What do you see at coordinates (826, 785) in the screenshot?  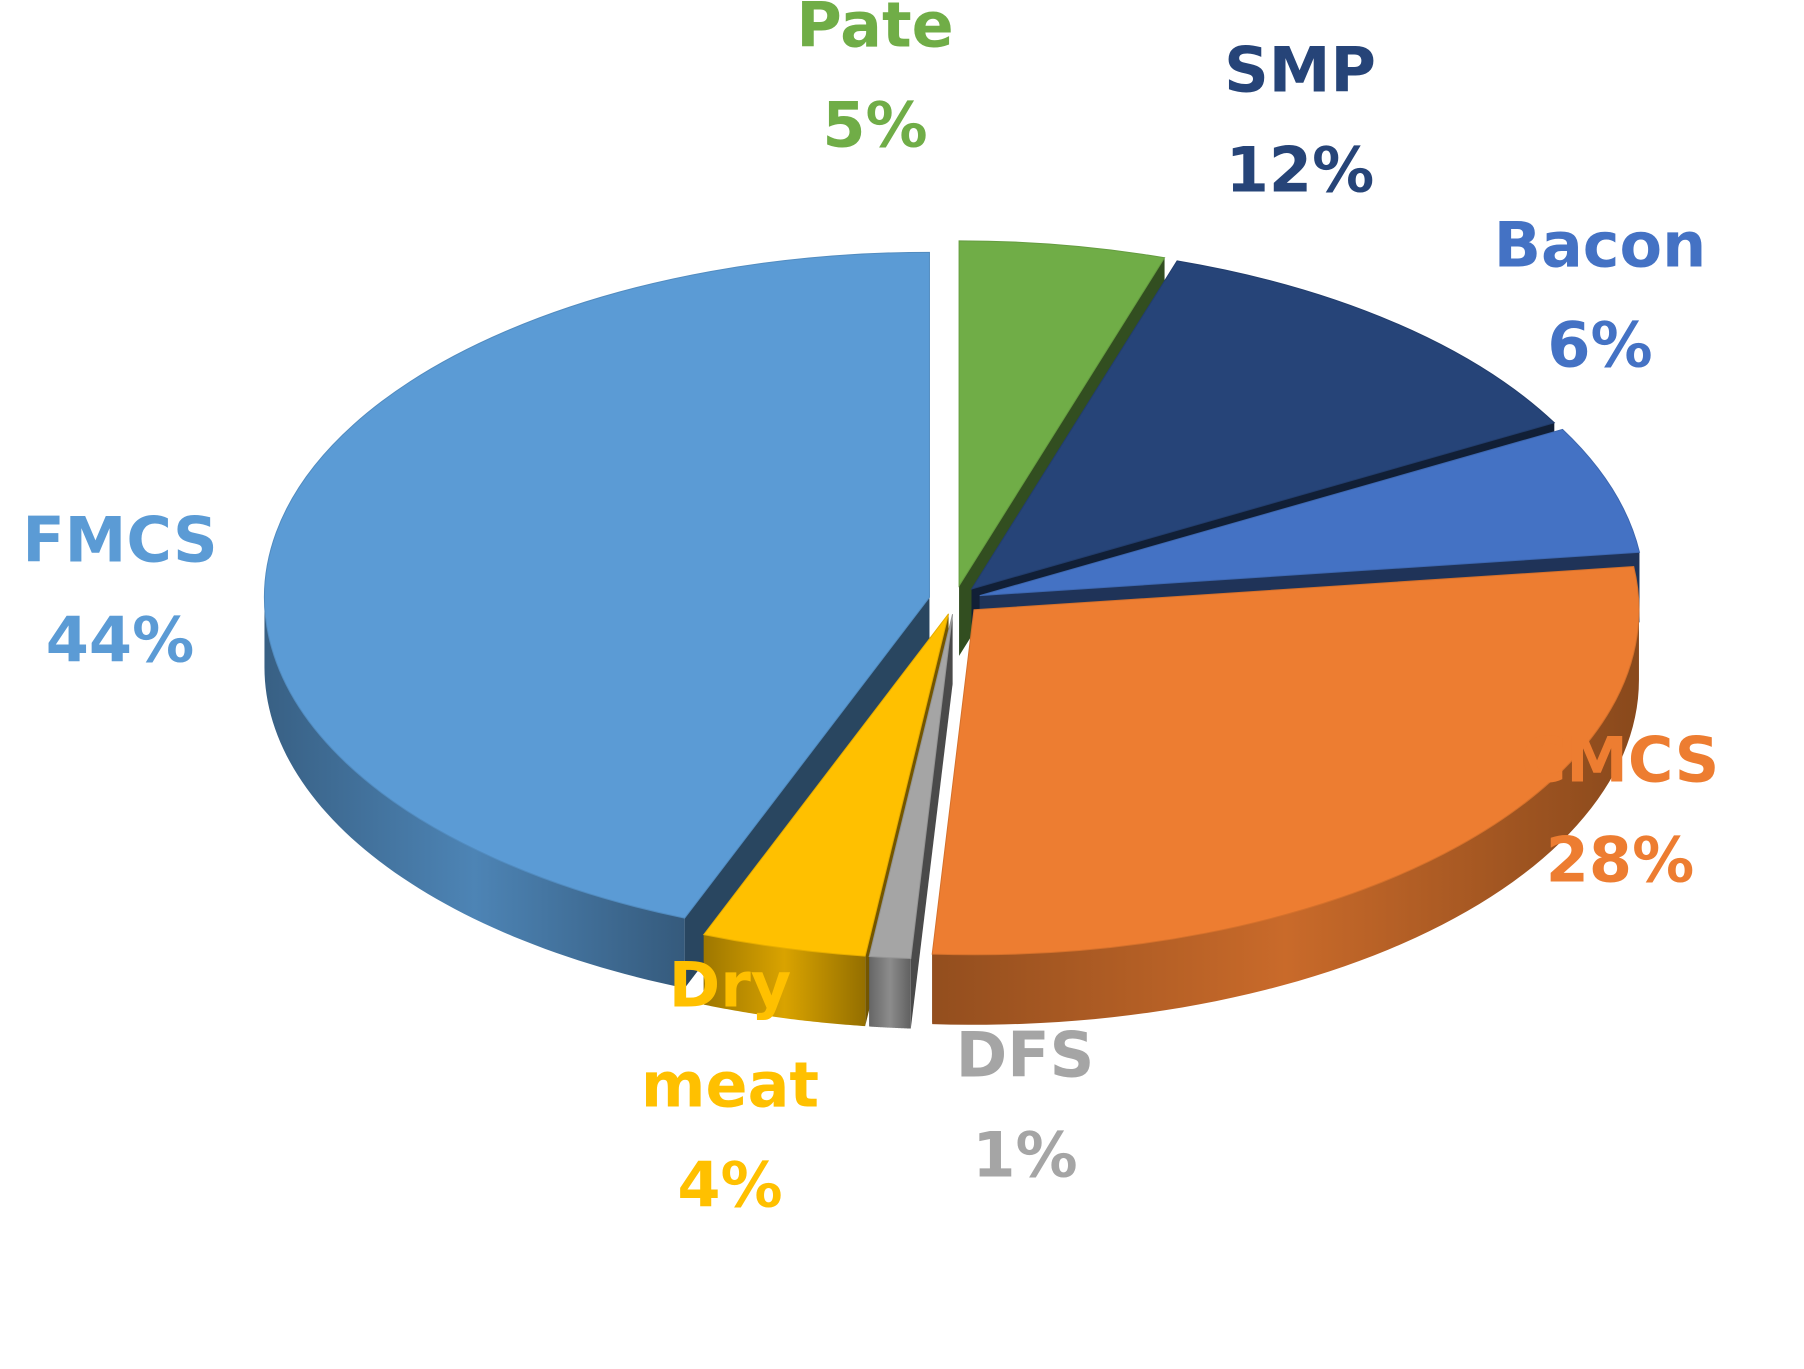 I see `pie-slice-dry-meat` at bounding box center [826, 785].